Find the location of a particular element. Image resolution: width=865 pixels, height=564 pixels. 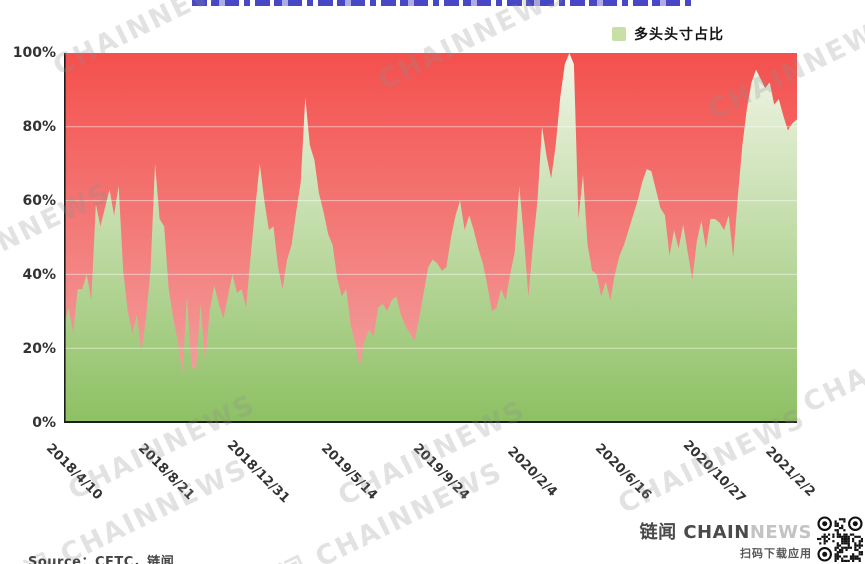

x-axis-label: 2018/12/31 is located at coordinates (257, 472).